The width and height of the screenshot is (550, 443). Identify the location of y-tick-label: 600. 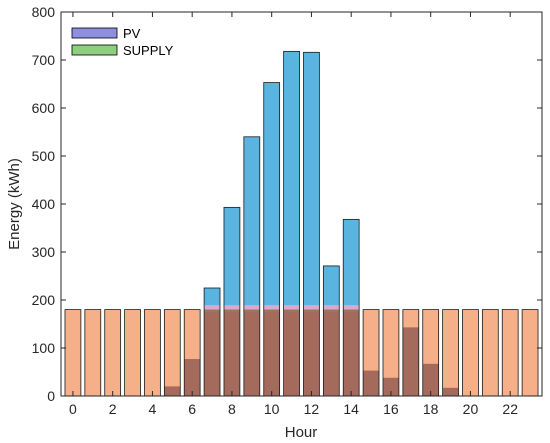
(44, 108).